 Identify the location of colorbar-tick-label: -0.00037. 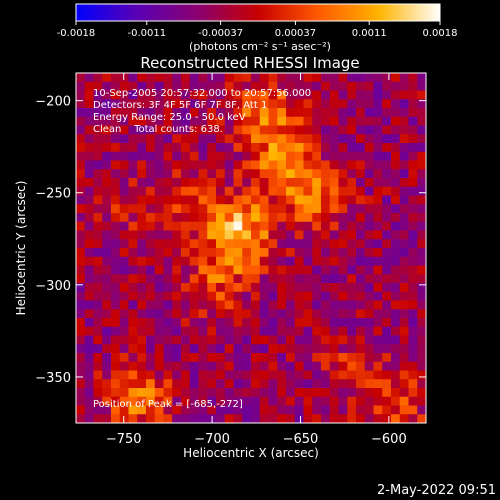
(220, 33).